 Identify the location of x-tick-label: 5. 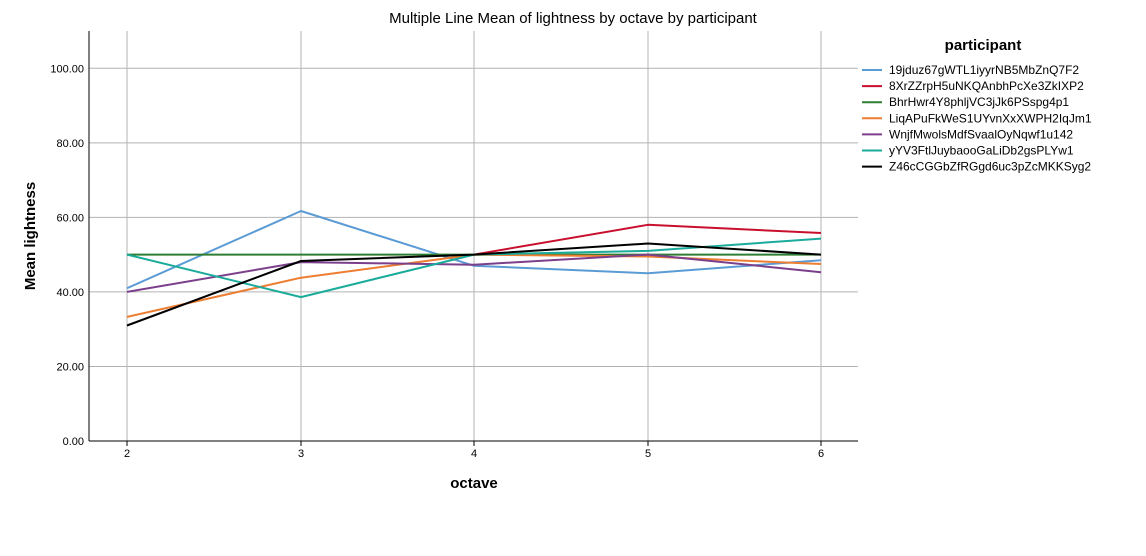
(648, 454).